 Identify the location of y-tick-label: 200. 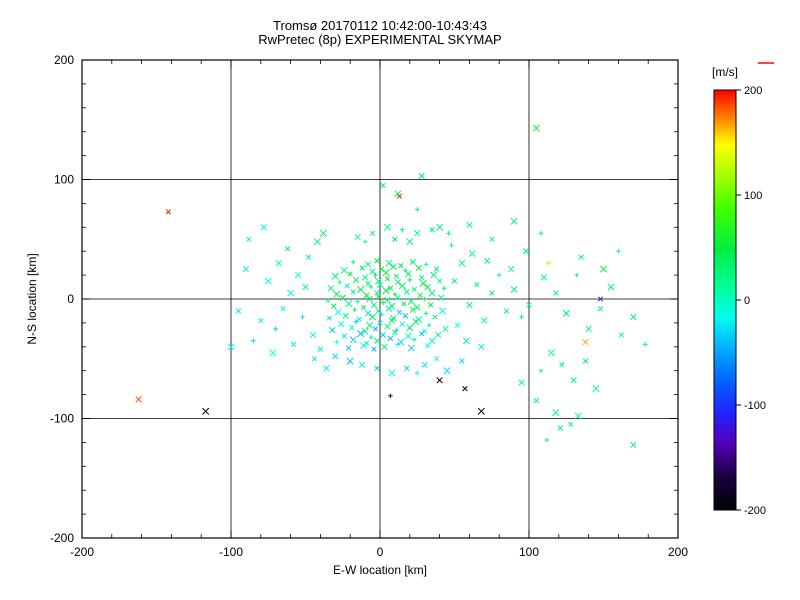
(64, 60).